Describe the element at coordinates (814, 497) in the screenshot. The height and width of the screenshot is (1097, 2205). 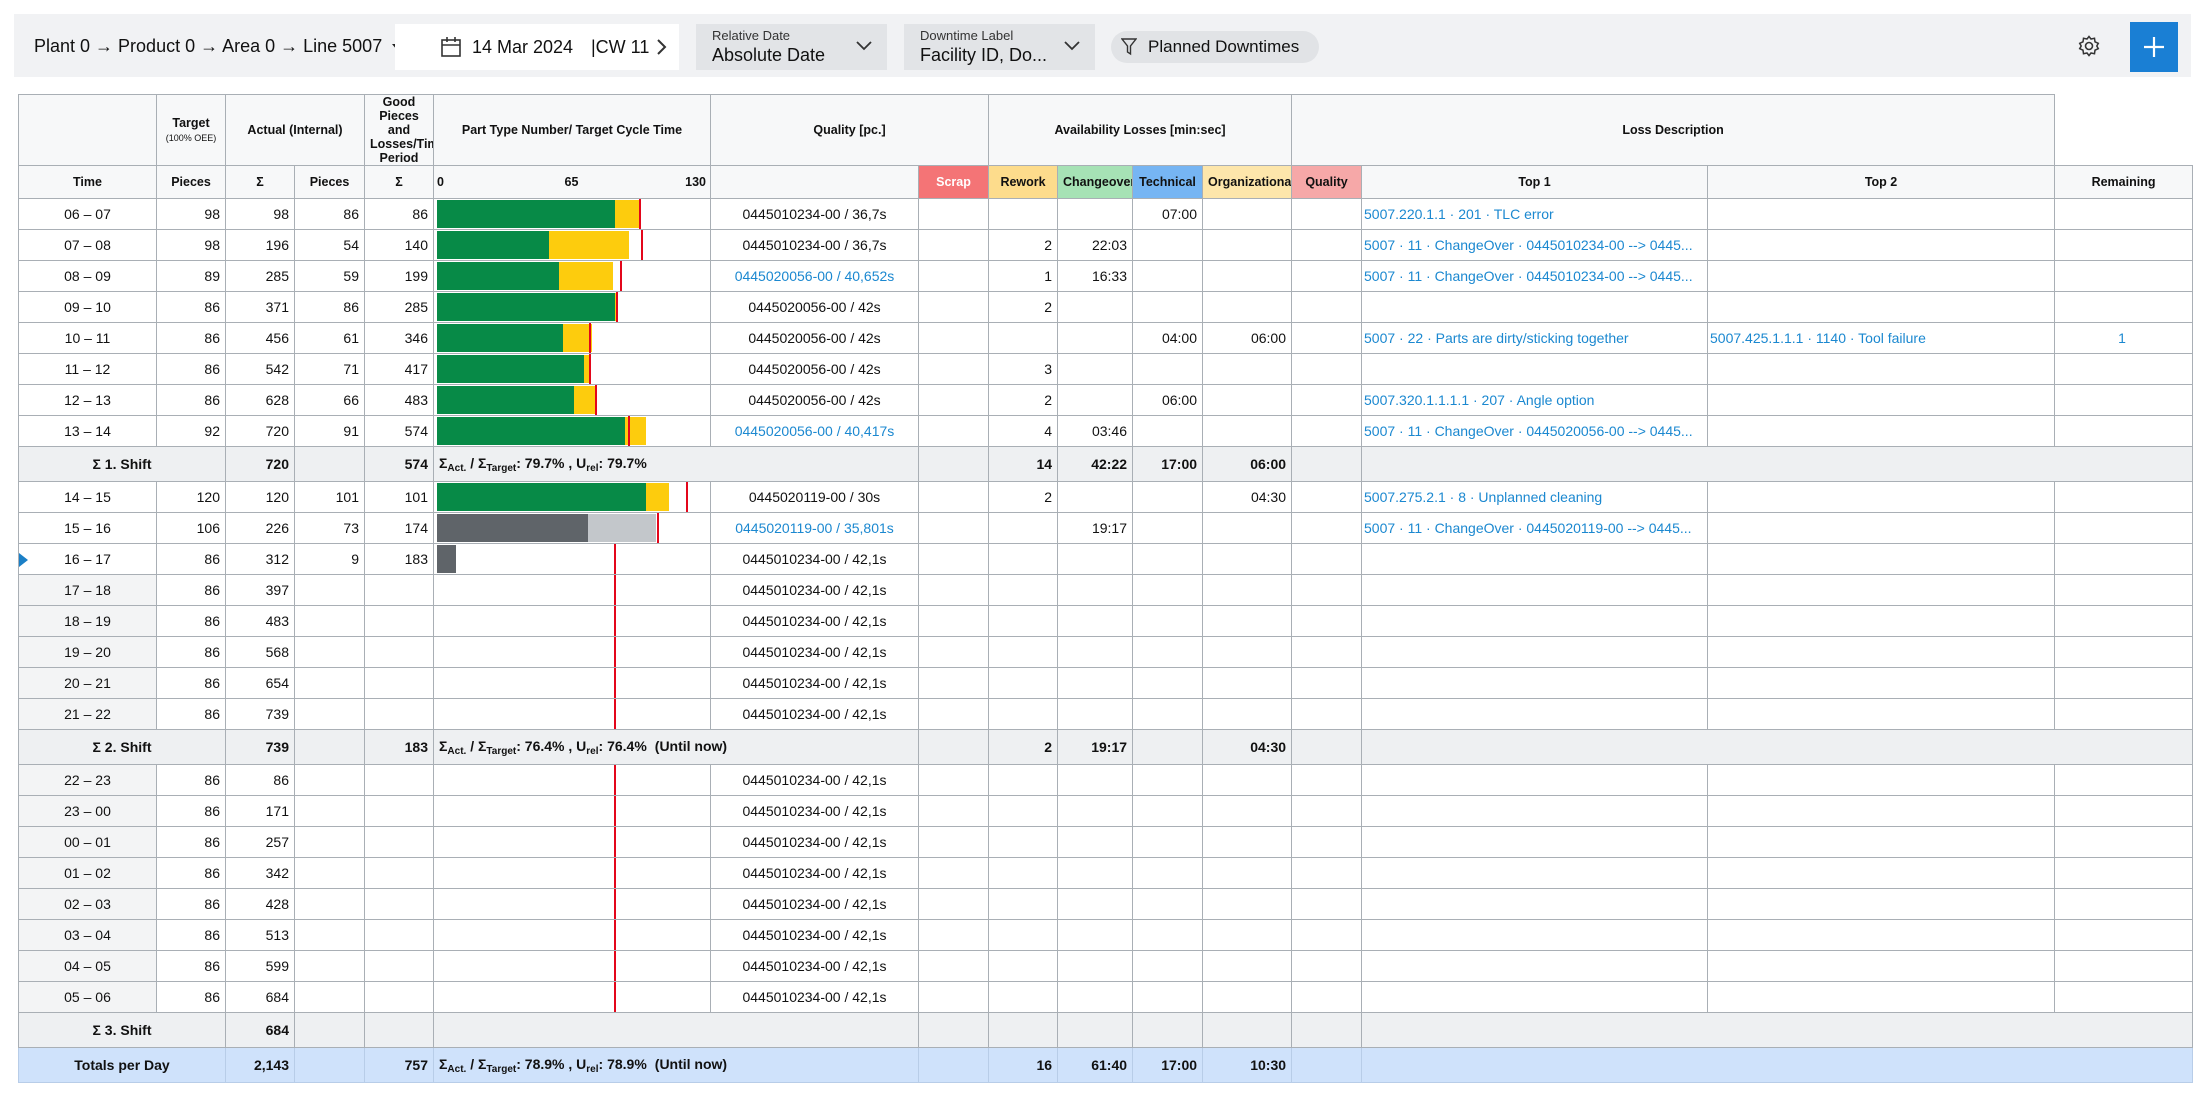
I see `part-type-text: 0445020119-00 / 30s` at that location.